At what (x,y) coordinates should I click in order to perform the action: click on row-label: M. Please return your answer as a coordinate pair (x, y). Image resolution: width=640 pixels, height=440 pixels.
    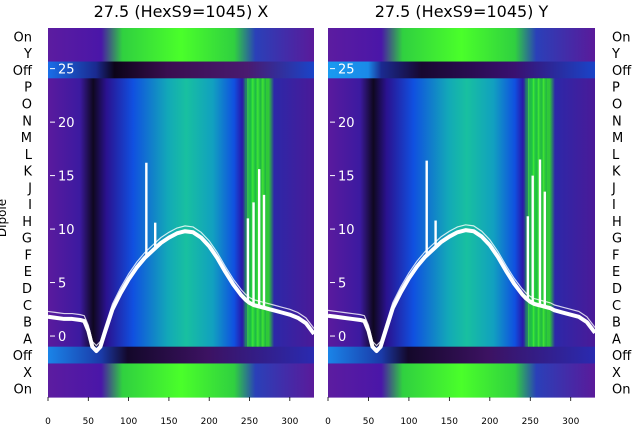
    Looking at the image, I should click on (617, 138).